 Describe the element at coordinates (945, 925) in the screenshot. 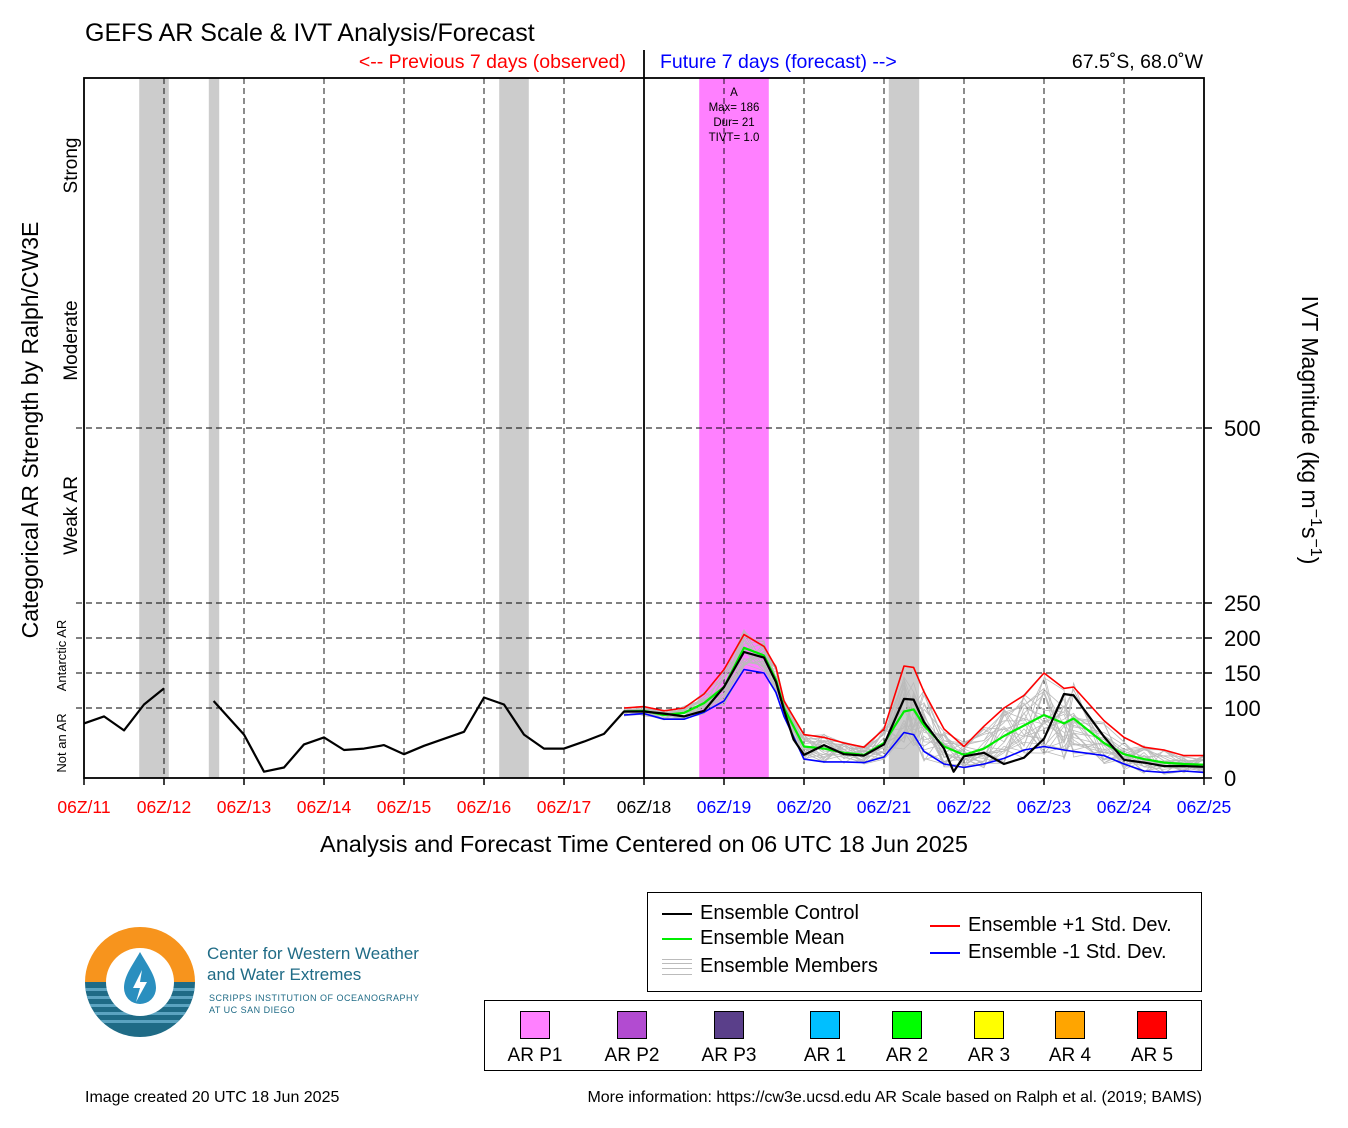

I see `legend-plus-std-swatch` at that location.